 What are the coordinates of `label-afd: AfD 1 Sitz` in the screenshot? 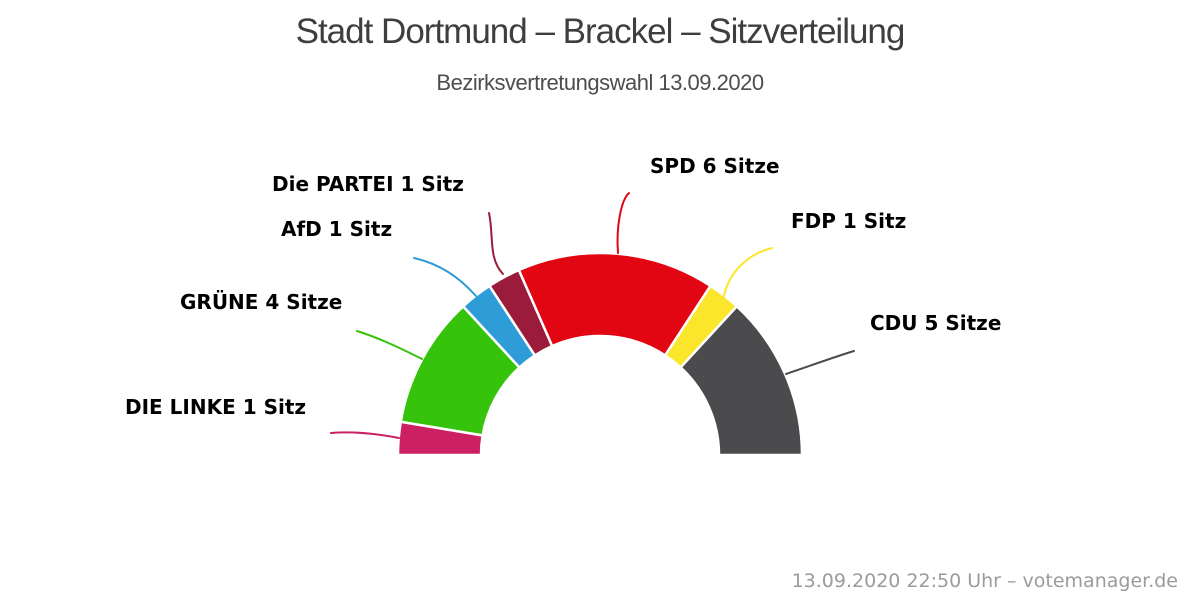 It's located at (337, 229).